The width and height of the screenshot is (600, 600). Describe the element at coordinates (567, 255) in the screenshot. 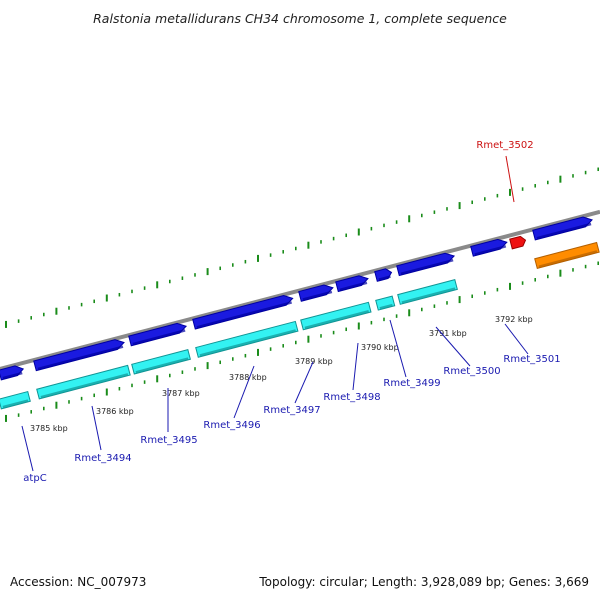

I see `orange-feature-block` at that location.